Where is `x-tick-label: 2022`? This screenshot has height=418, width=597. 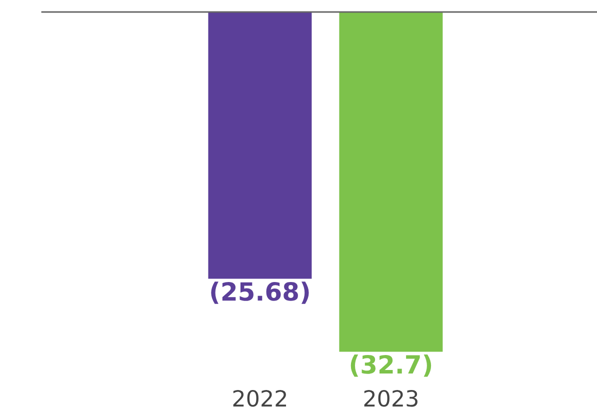 x-tick-label: 2022 is located at coordinates (259, 398).